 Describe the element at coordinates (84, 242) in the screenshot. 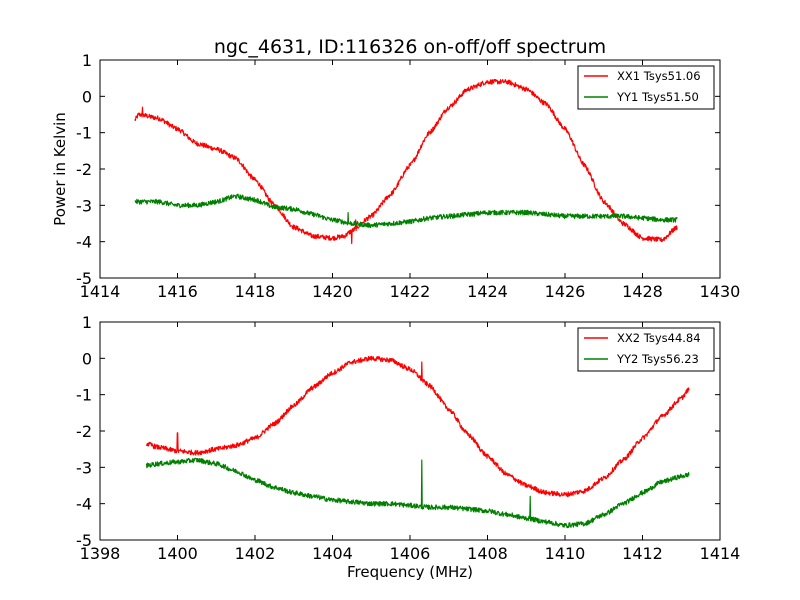

I see `top-y-tick-label: -4` at that location.